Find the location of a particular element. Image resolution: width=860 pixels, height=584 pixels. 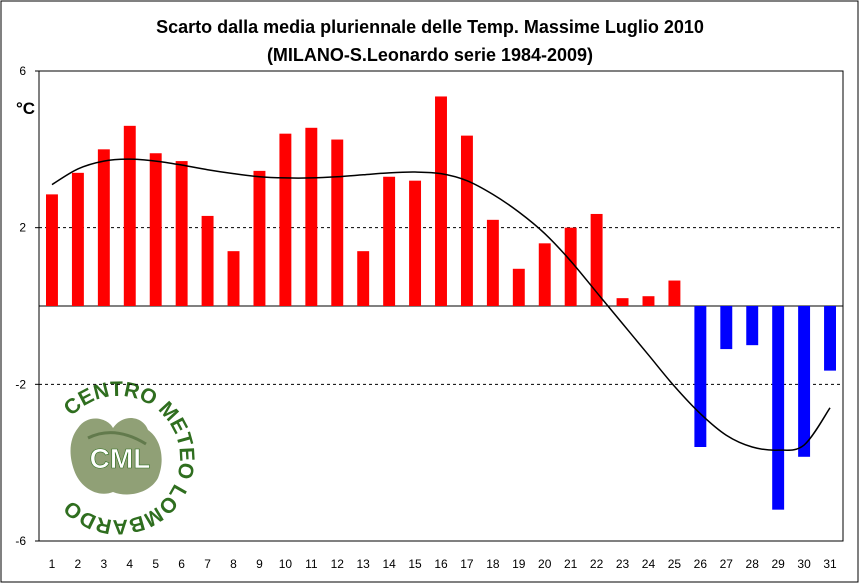

cml-logo: CENTRO METEO LOMBARDO CML is located at coordinates (129, 458).